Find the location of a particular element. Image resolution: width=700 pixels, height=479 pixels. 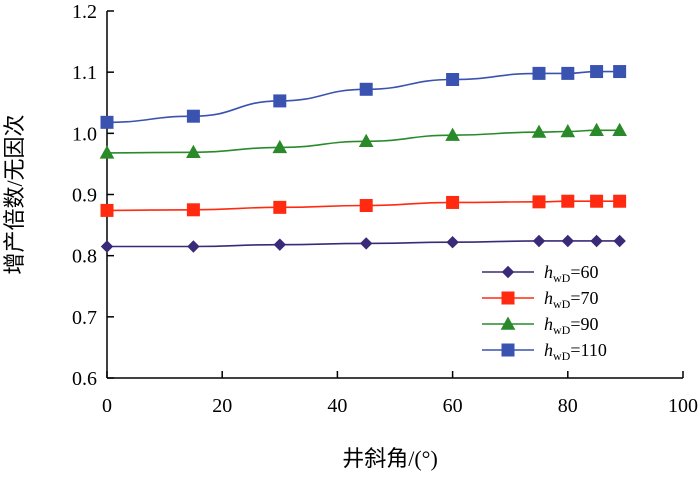

y-tick-label: 0.7 is located at coordinates (84, 318).